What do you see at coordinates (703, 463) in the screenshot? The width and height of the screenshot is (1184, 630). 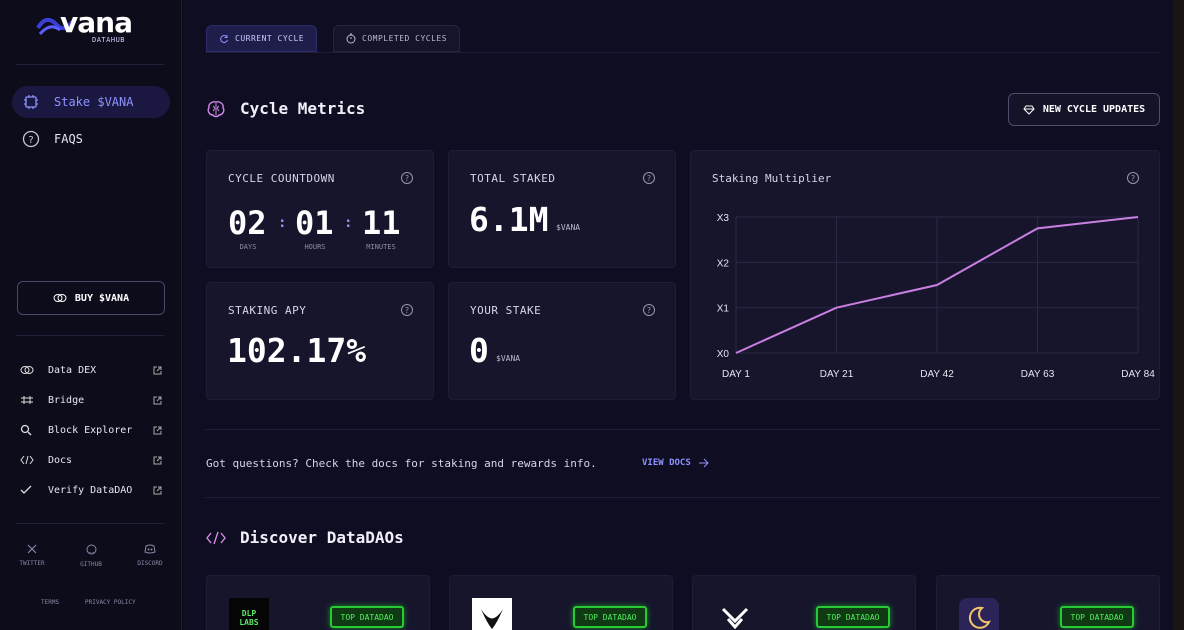 I see `arrow-right-icon` at bounding box center [703, 463].